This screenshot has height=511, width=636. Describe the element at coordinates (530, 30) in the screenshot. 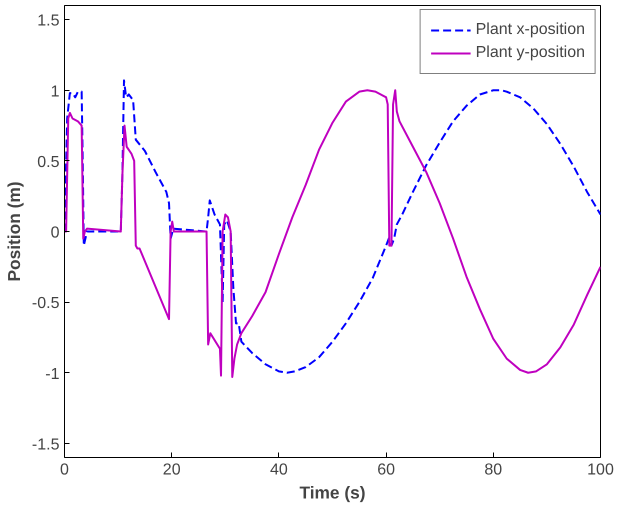

I see `legend-label: Plant x-position` at that location.